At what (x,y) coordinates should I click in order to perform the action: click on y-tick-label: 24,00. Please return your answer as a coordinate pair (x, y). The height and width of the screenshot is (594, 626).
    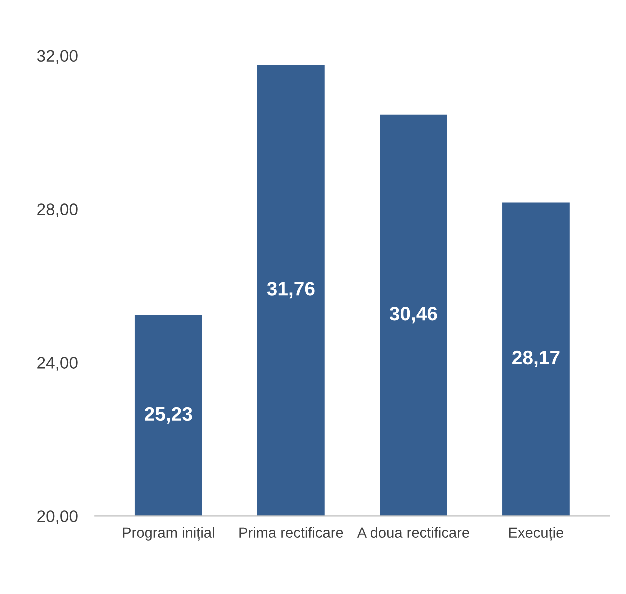
    Looking at the image, I should click on (58, 364).